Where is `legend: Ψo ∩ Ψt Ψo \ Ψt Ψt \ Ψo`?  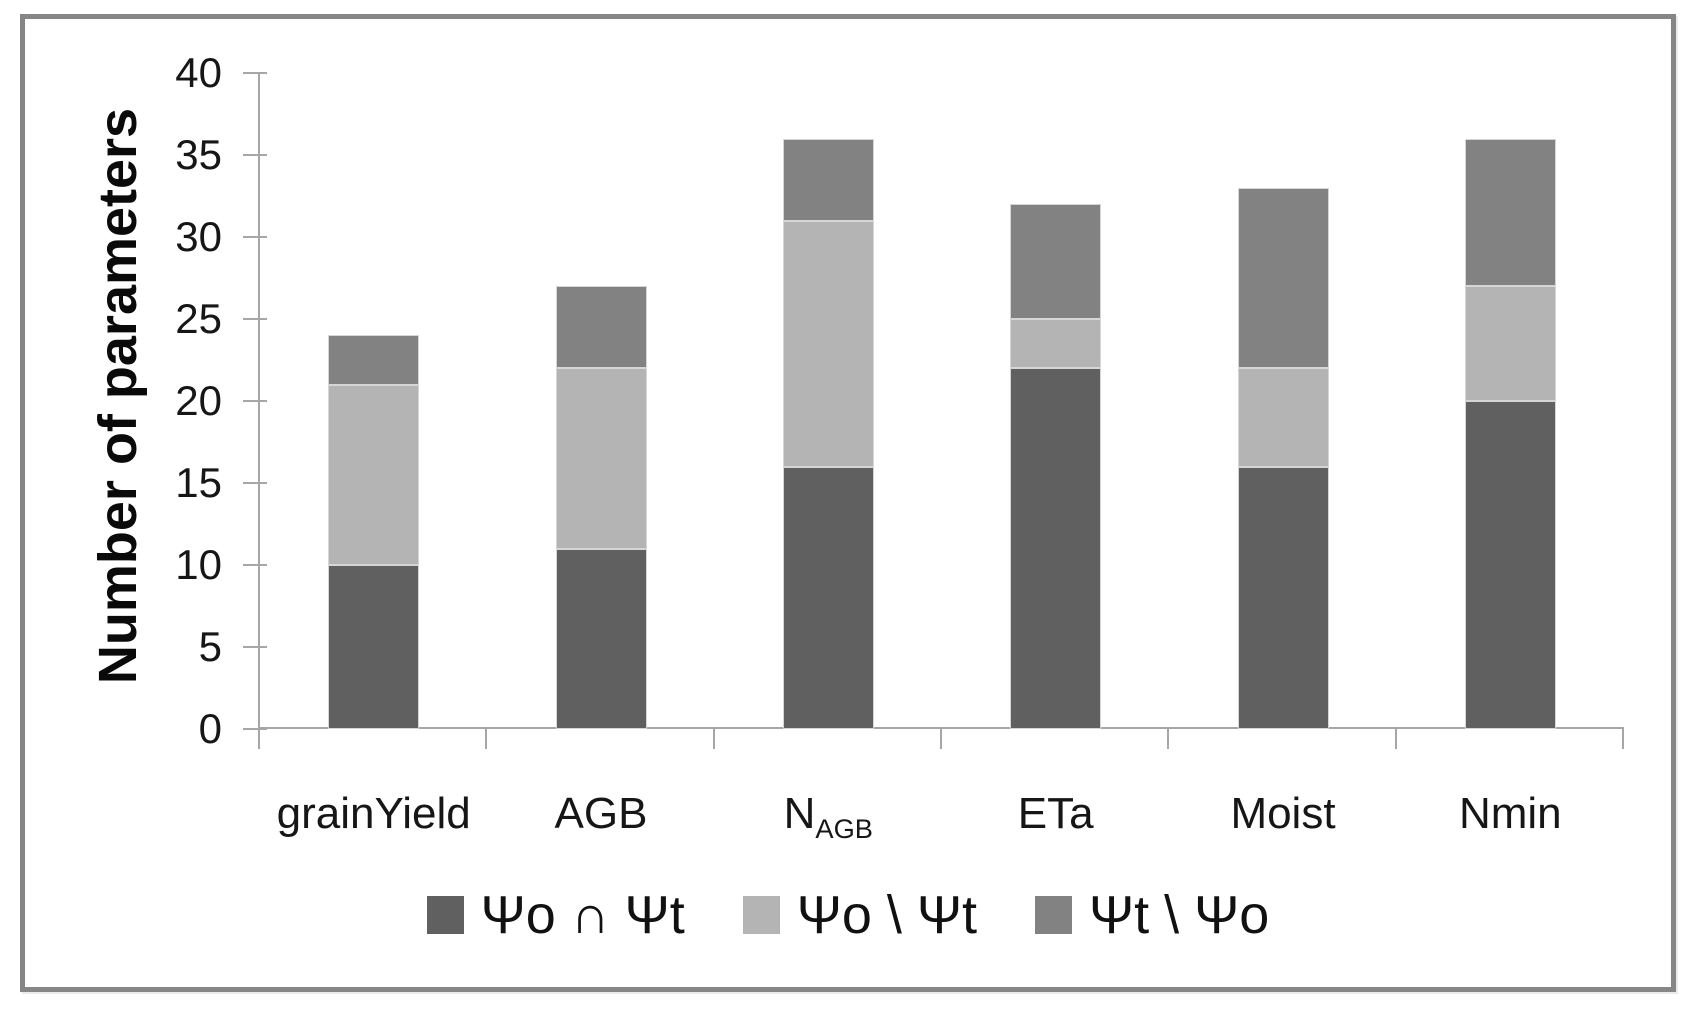 legend: Ψo ∩ Ψt Ψo \ Ψt Ψt \ Ψo is located at coordinates (848, 915).